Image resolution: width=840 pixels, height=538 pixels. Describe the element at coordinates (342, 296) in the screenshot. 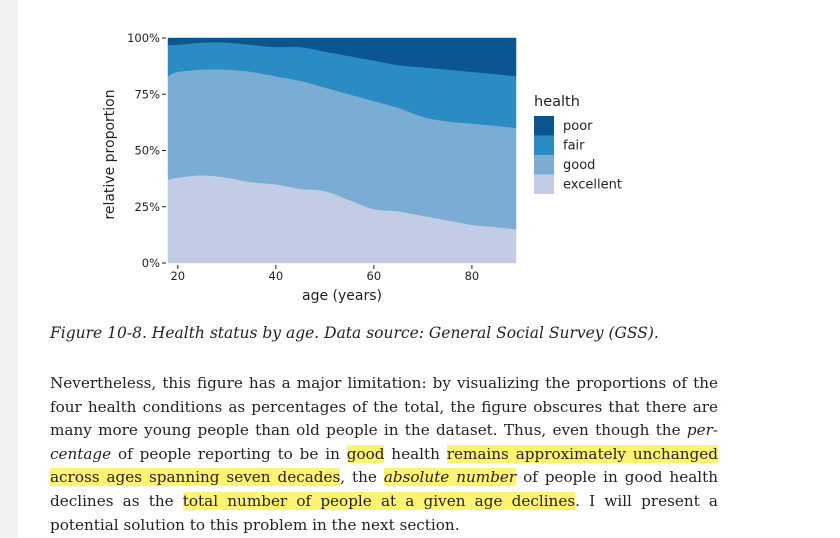

I see `x-axis-title: age (years)` at that location.